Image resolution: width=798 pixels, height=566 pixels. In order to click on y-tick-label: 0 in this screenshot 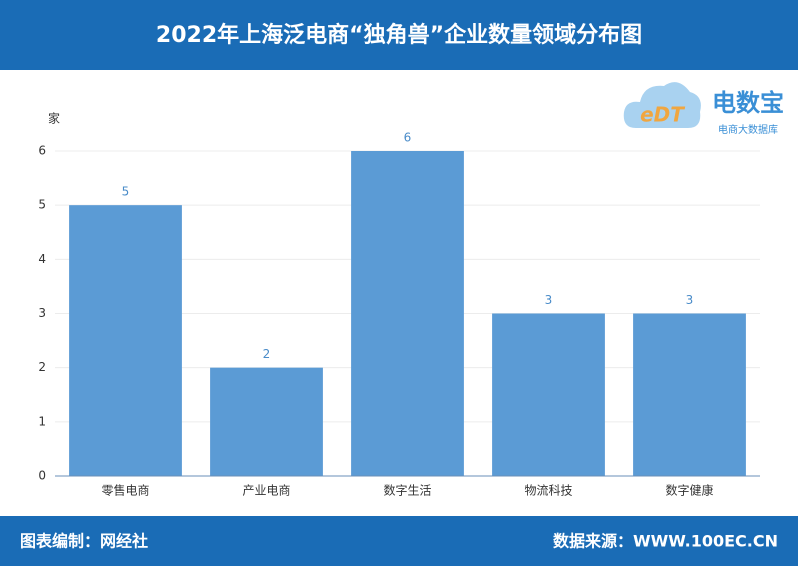, I will do `click(42, 476)`.